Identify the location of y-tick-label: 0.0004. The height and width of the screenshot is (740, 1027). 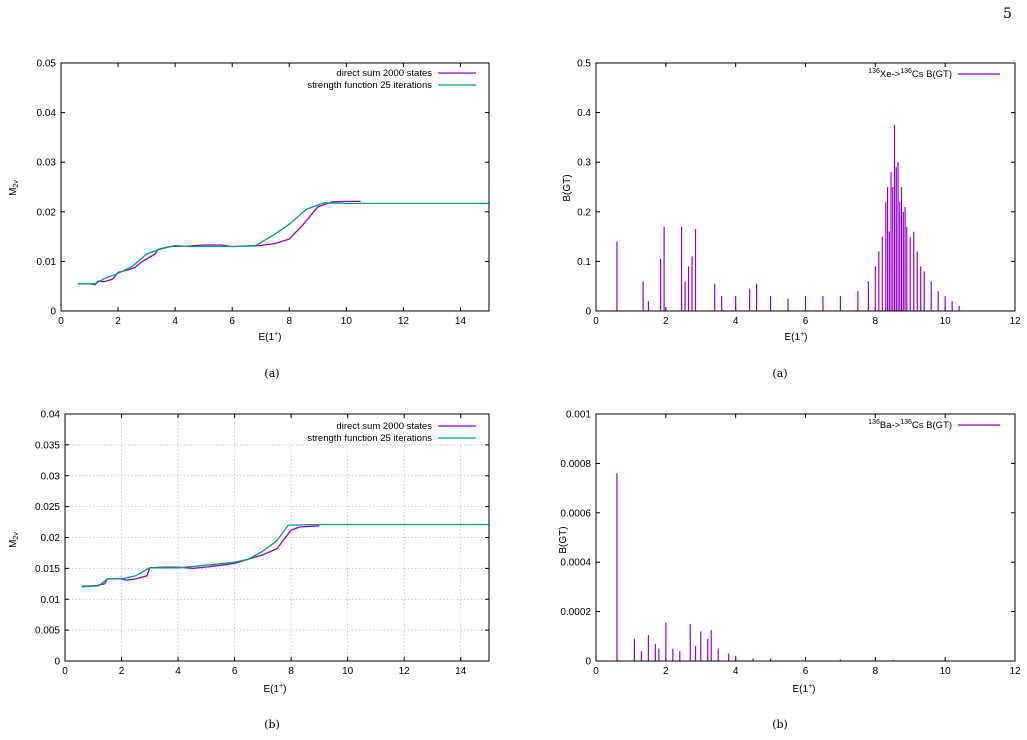
(575, 563).